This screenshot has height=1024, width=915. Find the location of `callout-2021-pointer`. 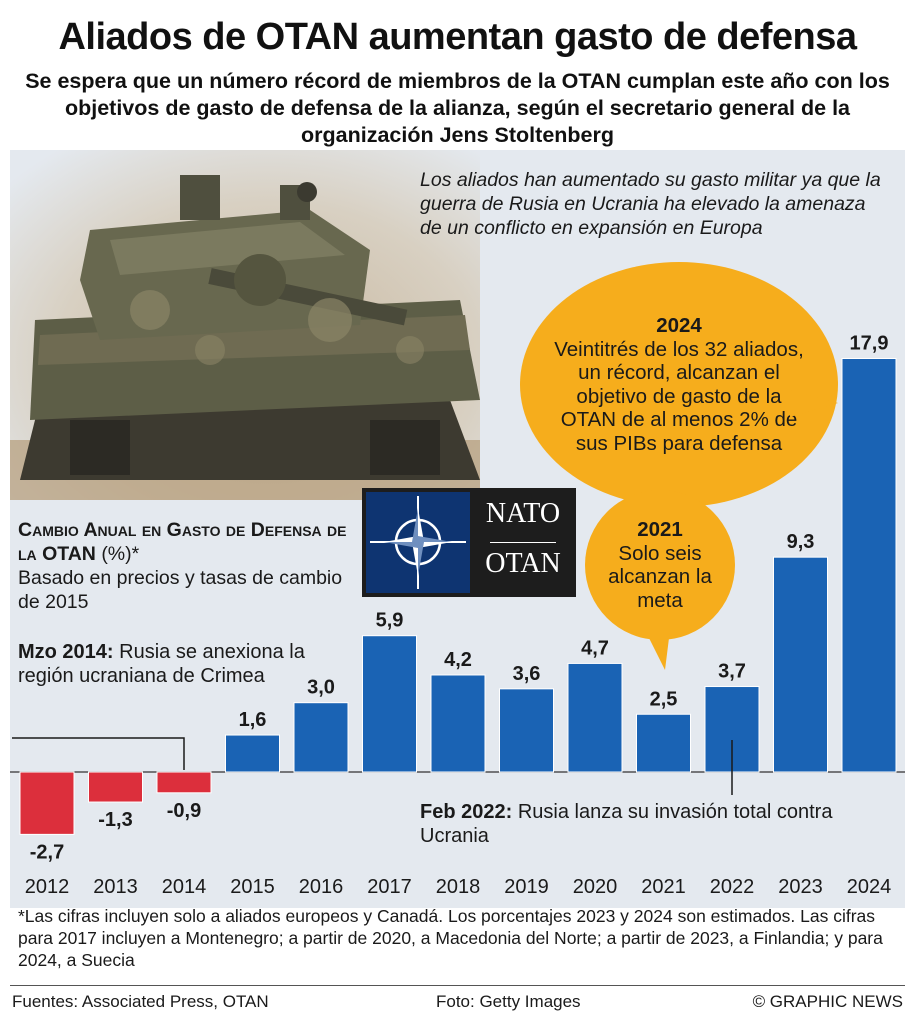

callout-2021-pointer is located at coordinates (657, 650).